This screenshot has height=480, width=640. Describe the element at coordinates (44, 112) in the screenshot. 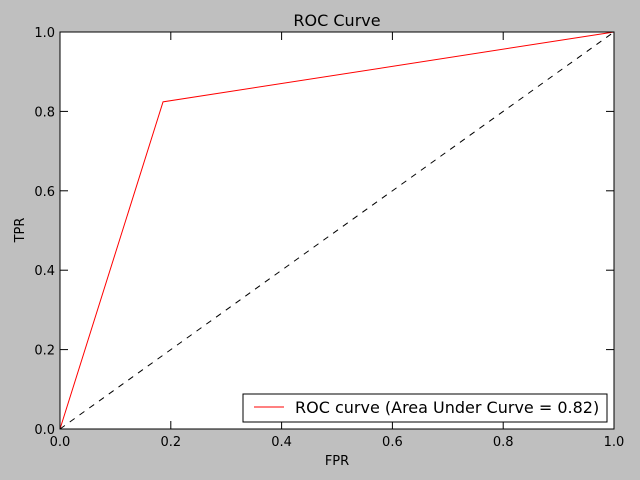

I see `y-tick-label: 0.8` at that location.